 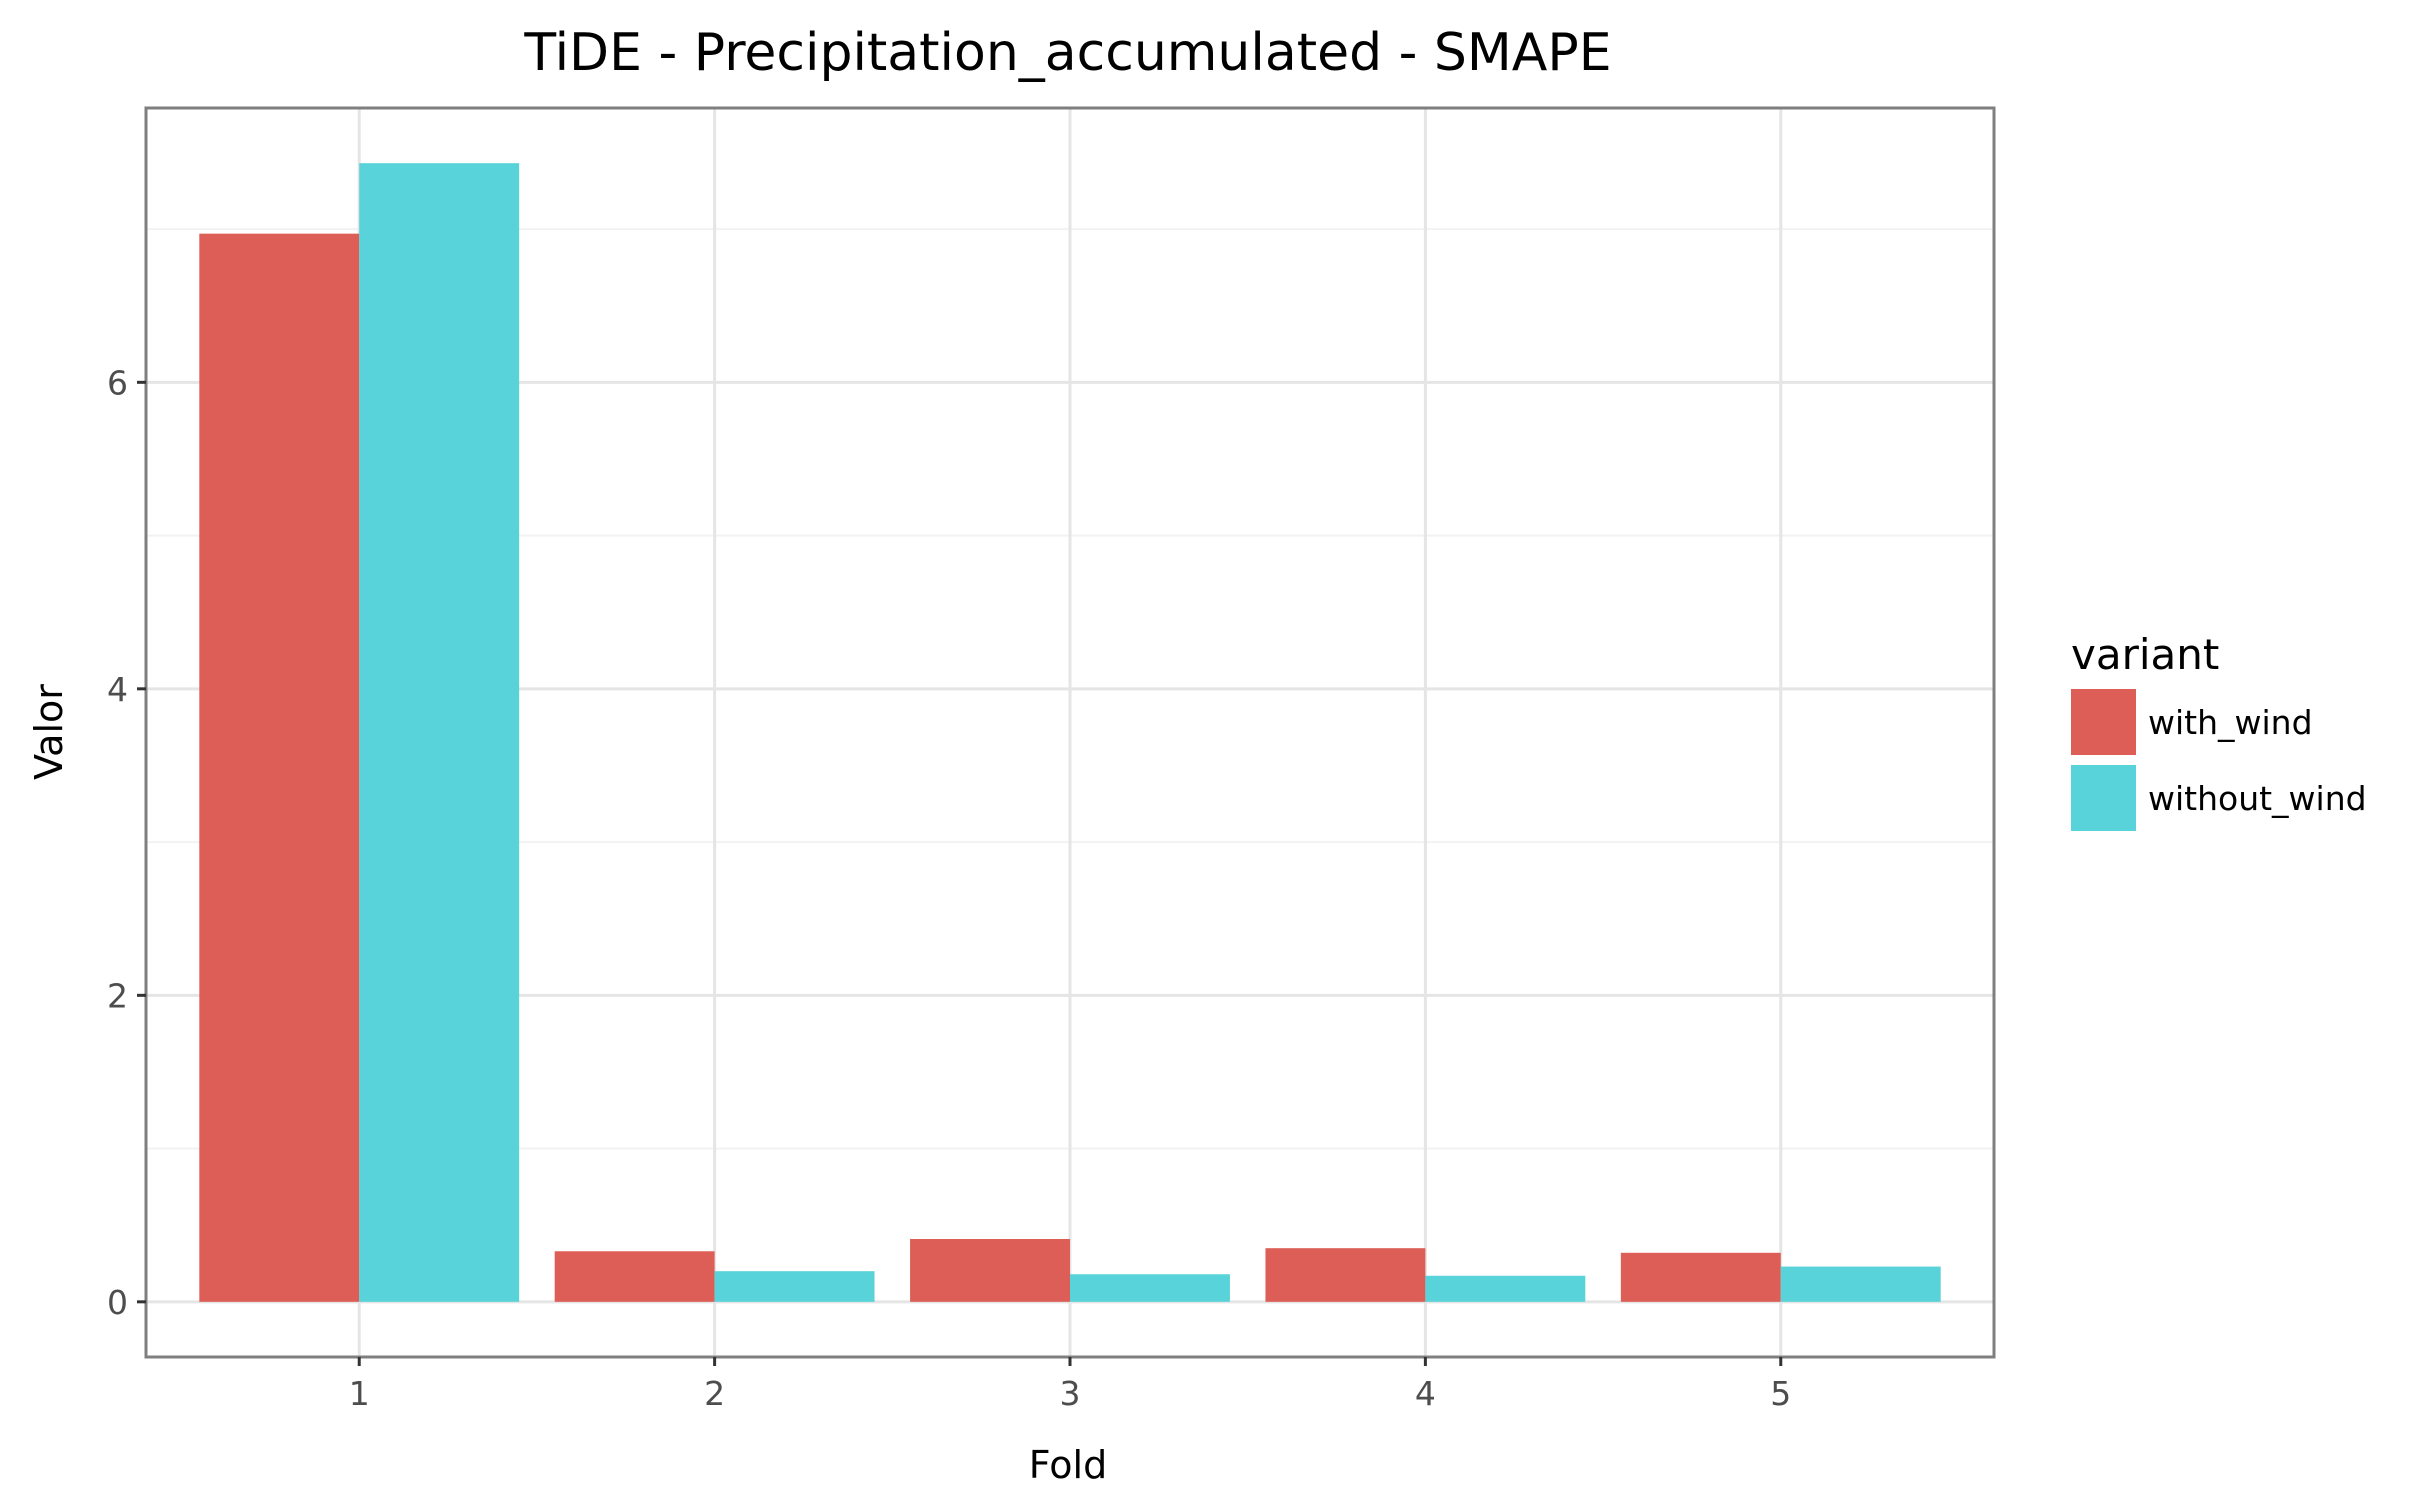 I want to click on y-tick-label: 6, so click(x=117, y=382).